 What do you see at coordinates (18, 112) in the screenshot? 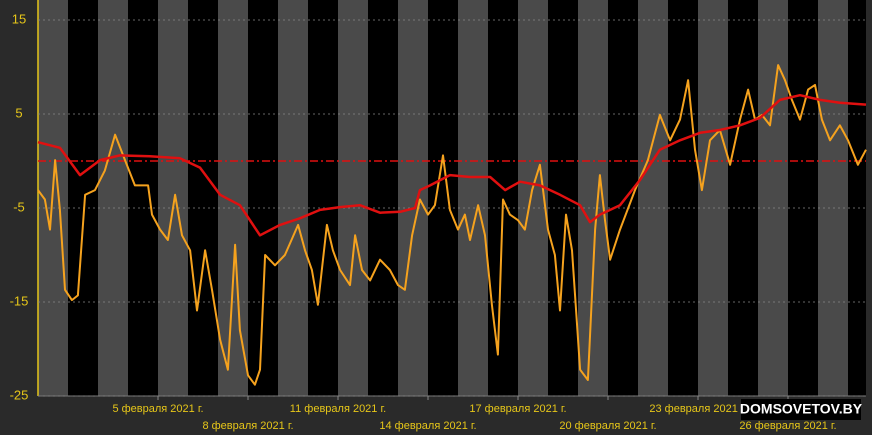
I see `y-tick-label: 5` at bounding box center [18, 112].